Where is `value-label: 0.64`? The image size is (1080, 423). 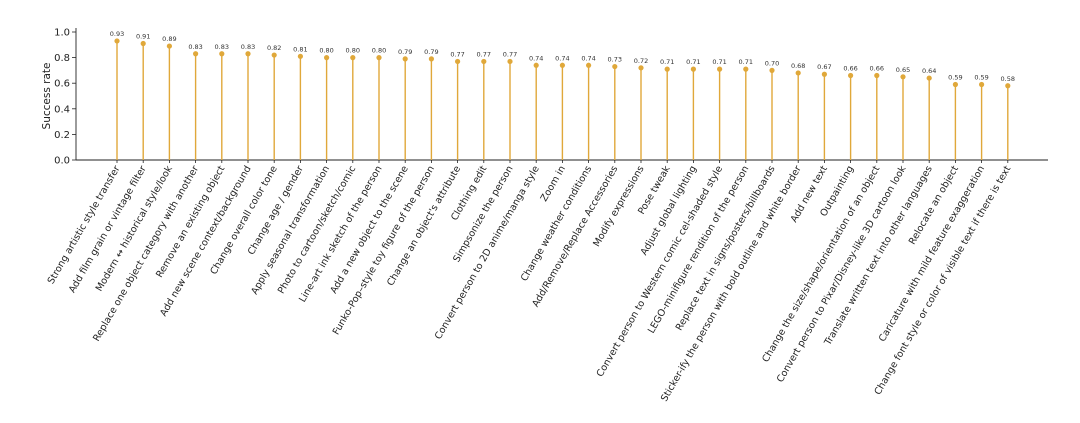
value-label: 0.64 is located at coordinates (929, 71).